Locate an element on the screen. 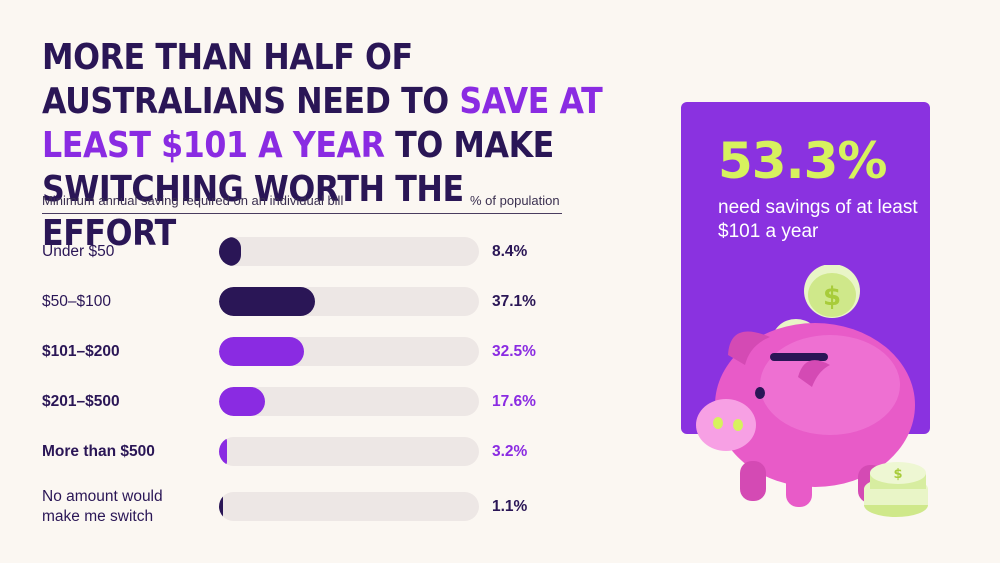  column-header-percent: % of population is located at coordinates (515, 200).